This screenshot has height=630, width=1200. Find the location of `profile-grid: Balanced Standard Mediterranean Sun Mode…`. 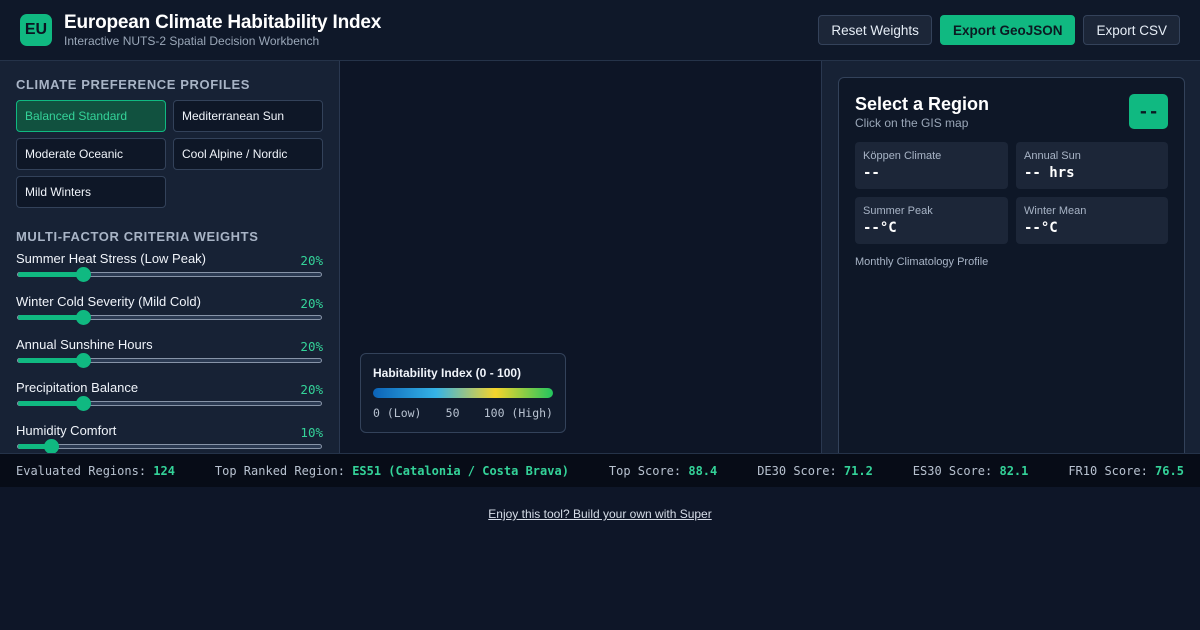

profile-grid: Balanced Standard Mediterranean Sun Mode… is located at coordinates (169, 154).